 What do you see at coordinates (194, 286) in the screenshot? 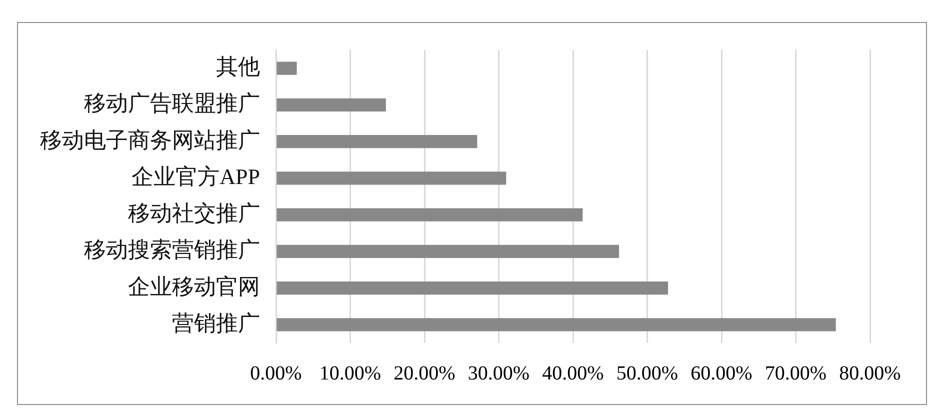
I see `y-tick-label: 企业移动官网` at bounding box center [194, 286].